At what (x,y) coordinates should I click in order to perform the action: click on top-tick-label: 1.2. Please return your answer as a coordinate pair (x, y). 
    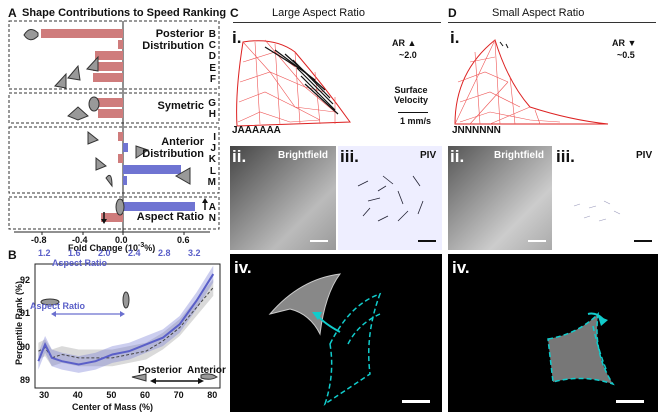
    Looking at the image, I should click on (44, 253).